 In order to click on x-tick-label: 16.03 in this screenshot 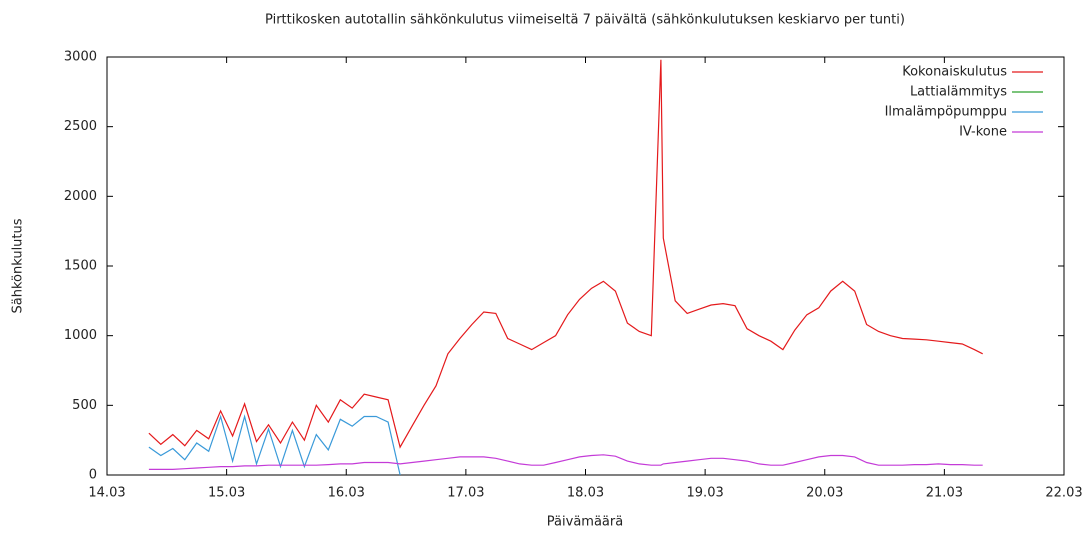, I will do `click(346, 493)`.